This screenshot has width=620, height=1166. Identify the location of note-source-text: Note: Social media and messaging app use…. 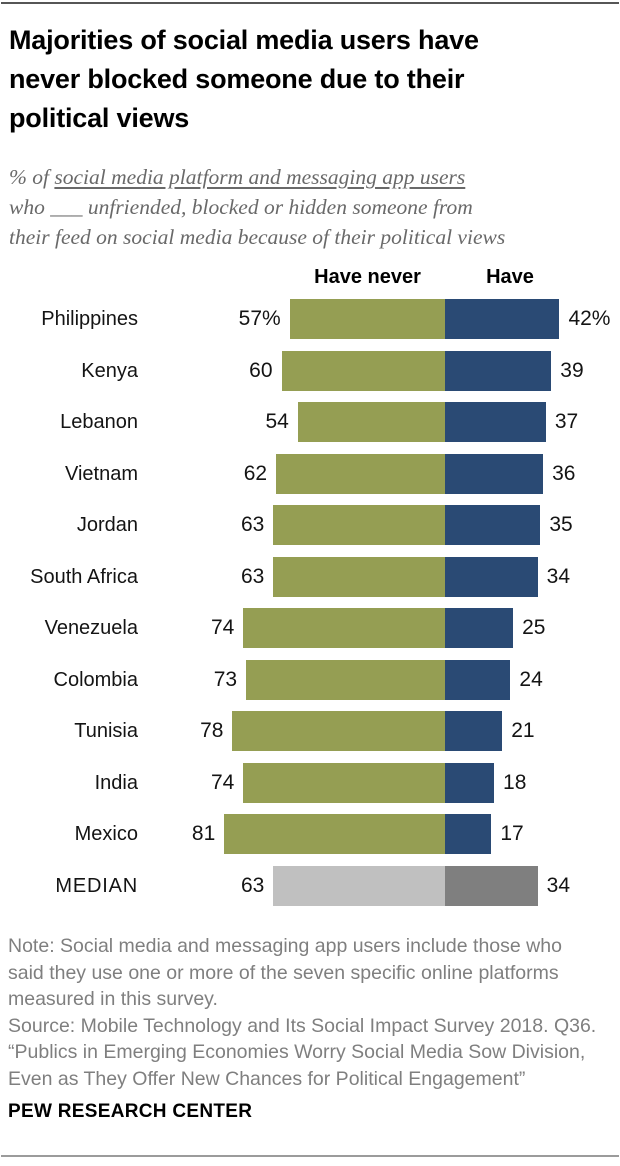
(312, 1012).